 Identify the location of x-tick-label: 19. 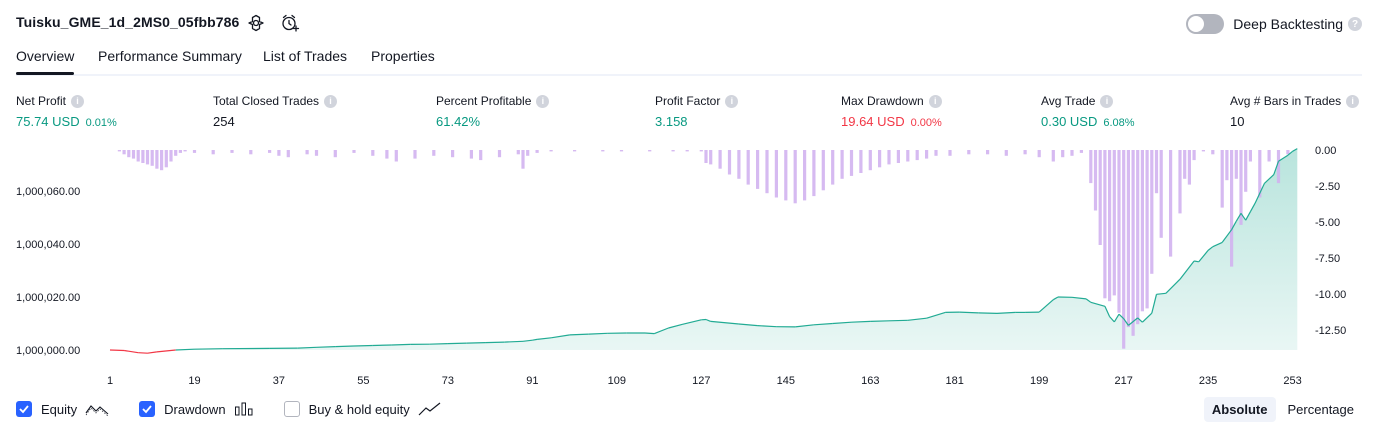
(194, 381).